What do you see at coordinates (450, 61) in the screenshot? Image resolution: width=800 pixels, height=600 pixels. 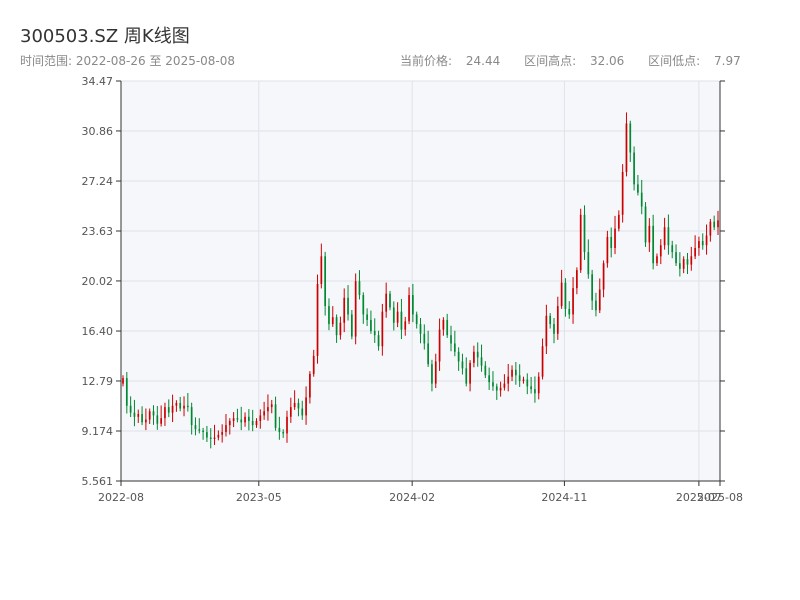 I see `current-price: 当前价格: 24.44` at bounding box center [450, 61].